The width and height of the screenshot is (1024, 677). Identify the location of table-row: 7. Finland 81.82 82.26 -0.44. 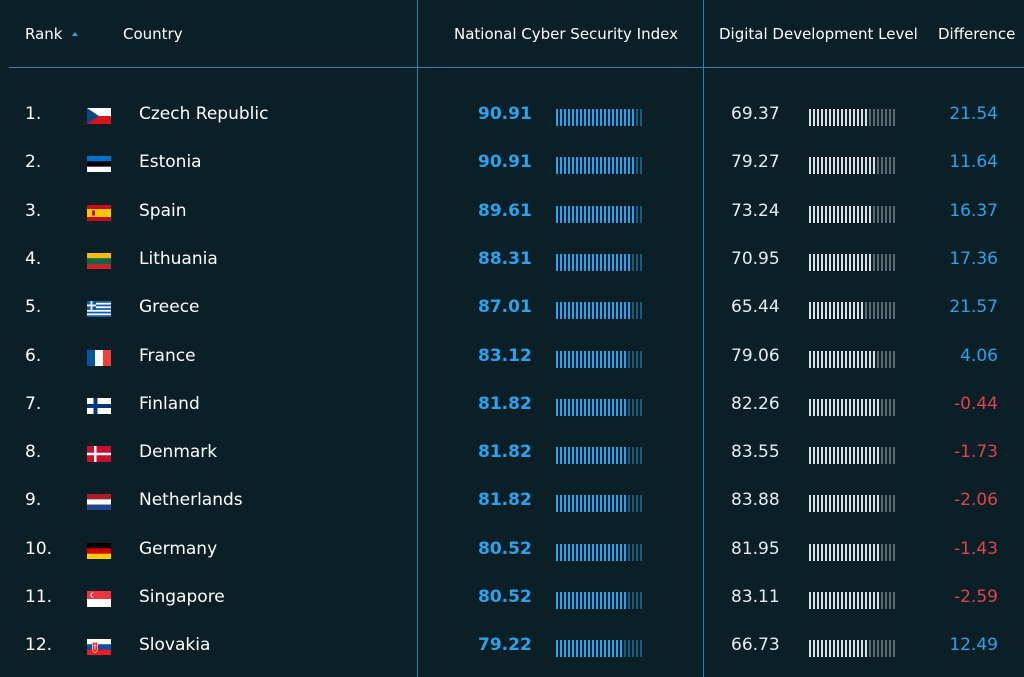
(512, 406).